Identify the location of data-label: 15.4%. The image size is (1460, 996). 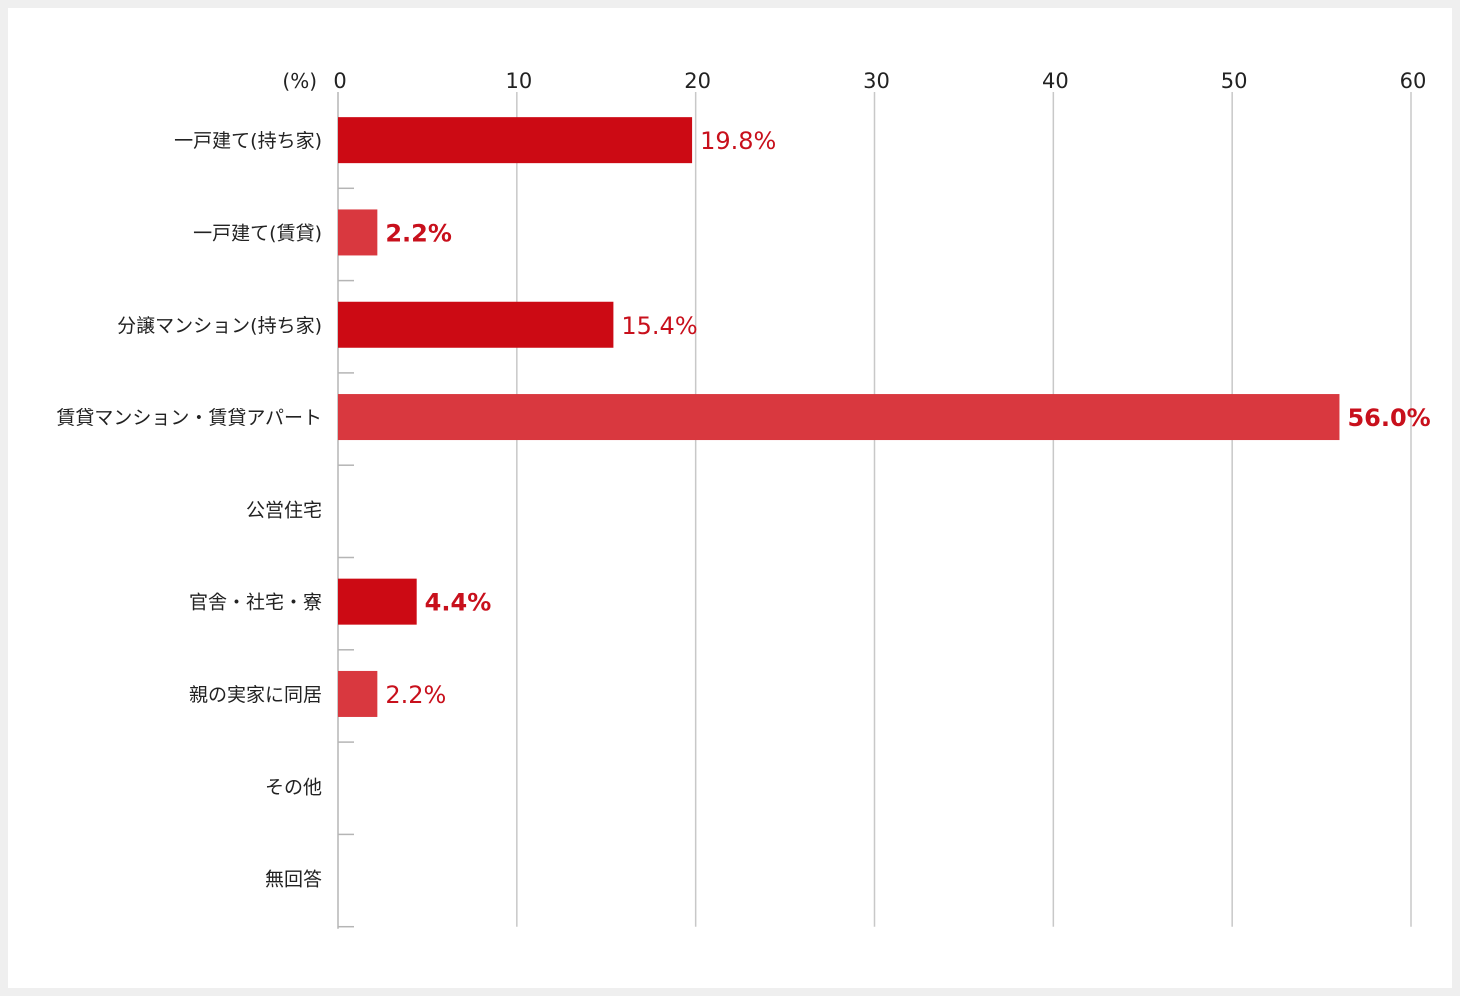
(659, 326).